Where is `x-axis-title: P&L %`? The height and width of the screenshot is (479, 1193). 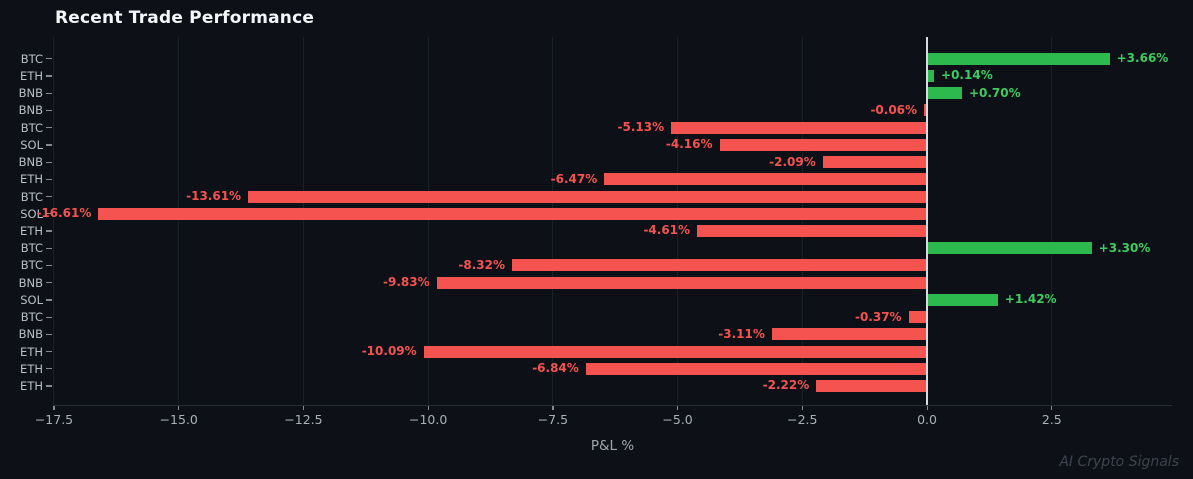
x-axis-title: P&L % is located at coordinates (612, 446).